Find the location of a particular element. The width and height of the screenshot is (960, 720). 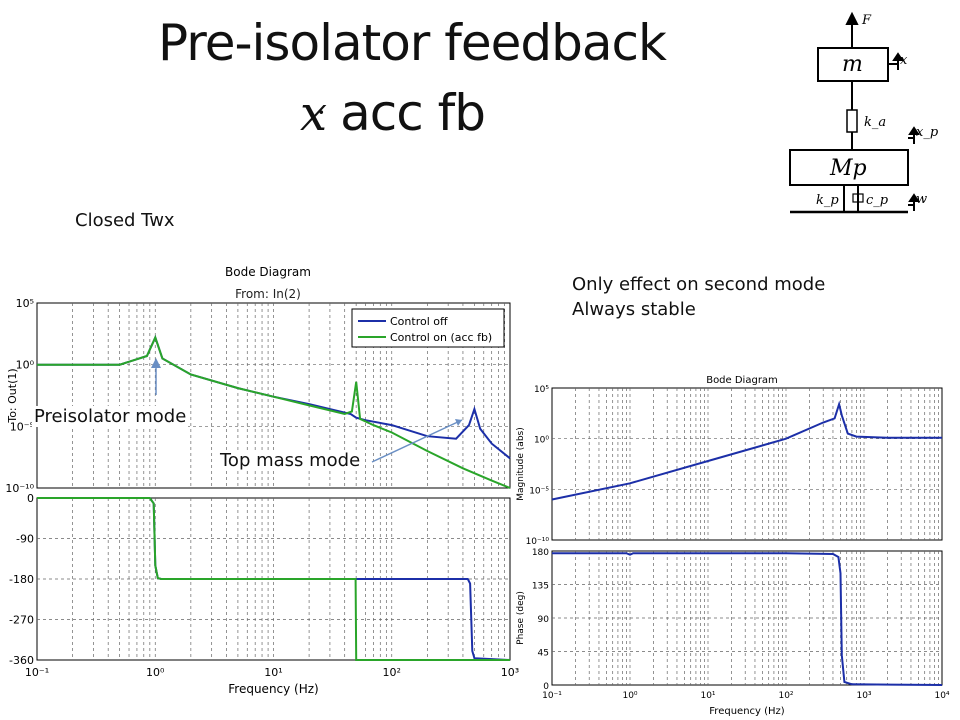

xddot-symbol: ·· x is located at coordinates (314, 114).